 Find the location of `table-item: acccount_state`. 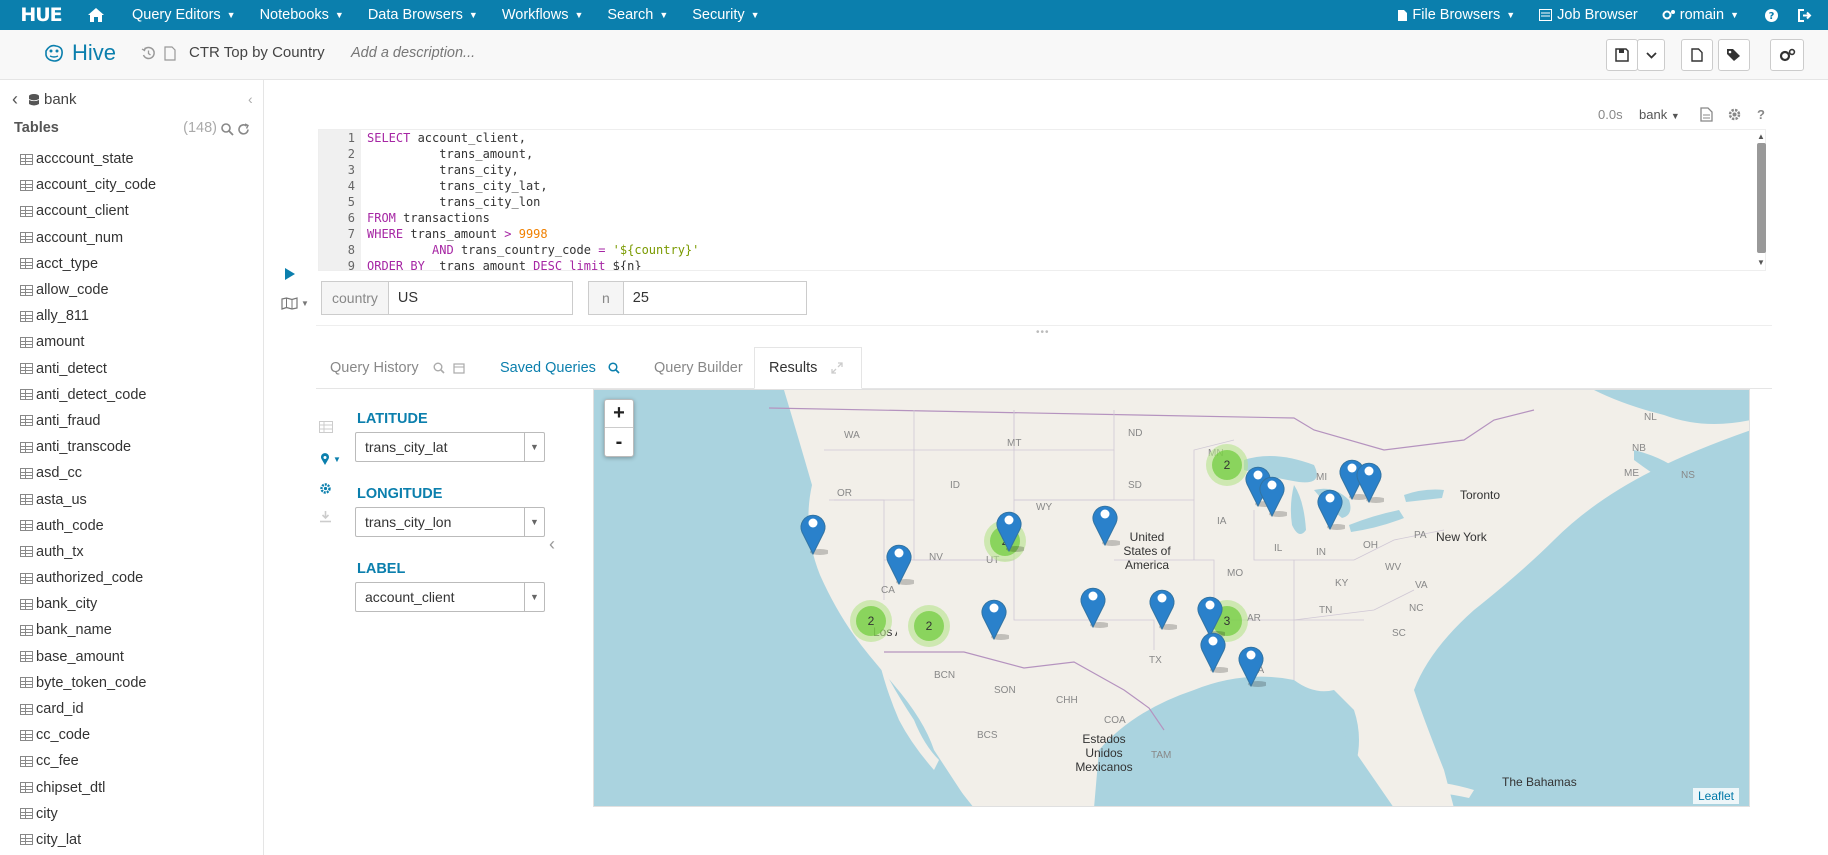

table-item: acccount_state is located at coordinates (140, 159).